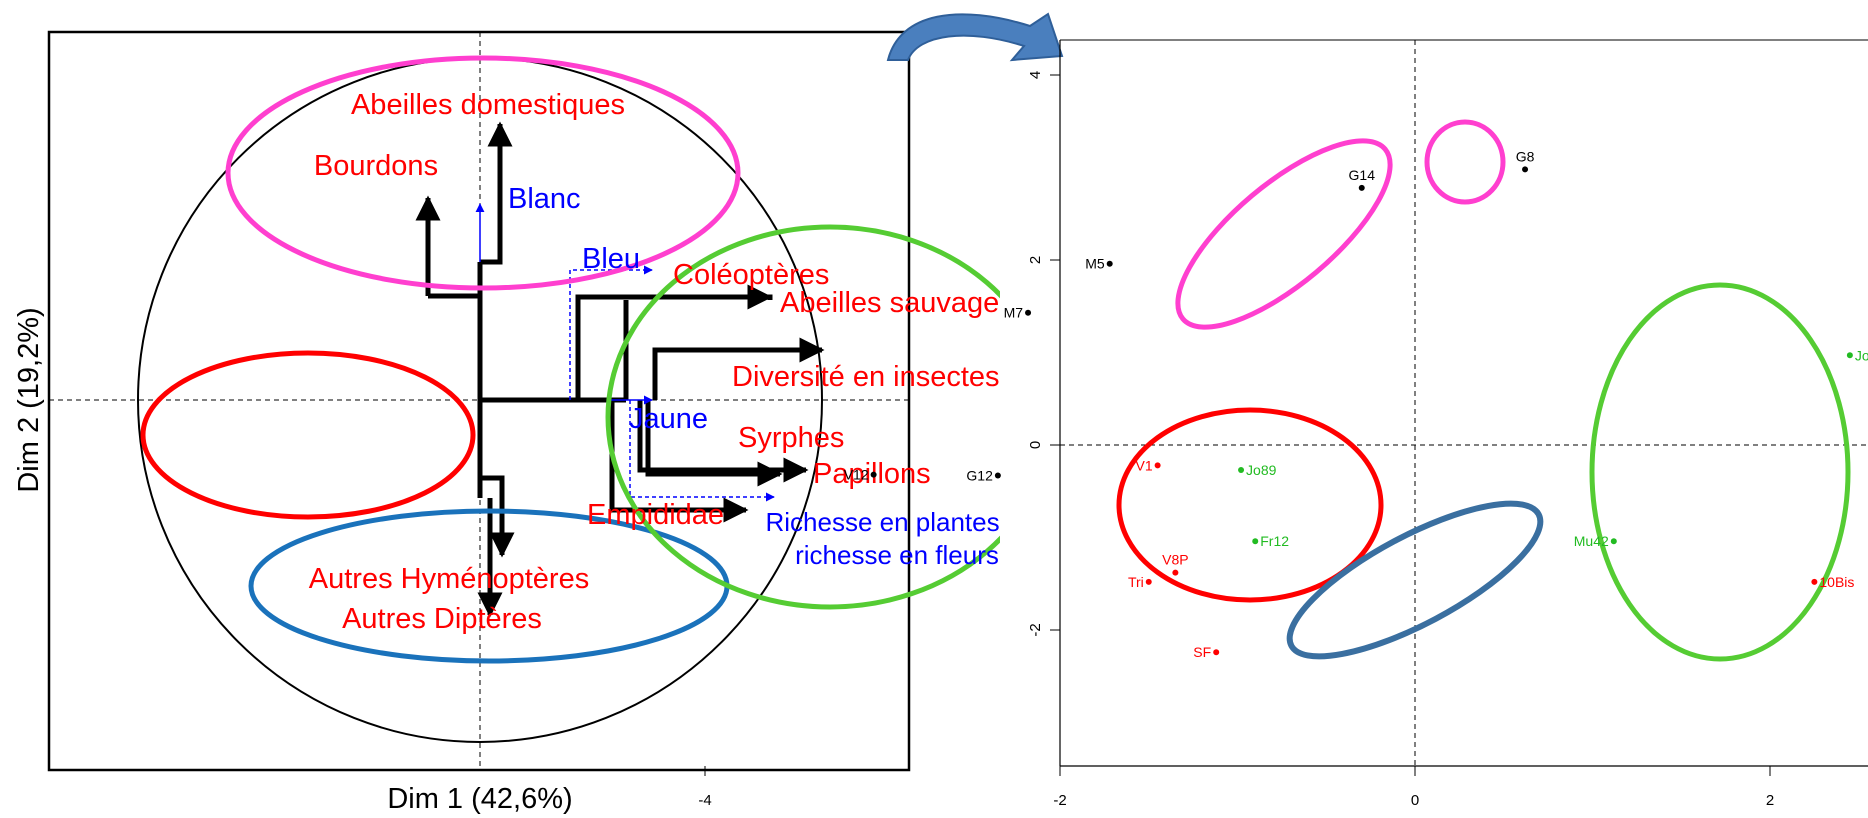 The width and height of the screenshot is (1868, 818). What do you see at coordinates (1284, 234) in the screenshot?
I see `pink-long-ellipse` at bounding box center [1284, 234].